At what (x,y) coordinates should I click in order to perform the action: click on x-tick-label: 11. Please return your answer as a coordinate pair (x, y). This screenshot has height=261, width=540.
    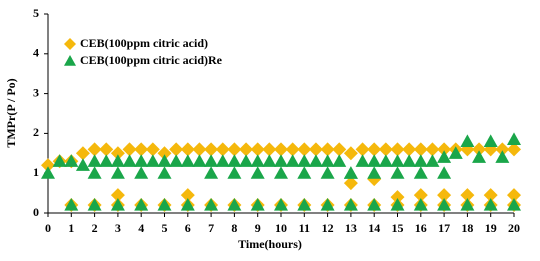
    Looking at the image, I should click on (304, 228).